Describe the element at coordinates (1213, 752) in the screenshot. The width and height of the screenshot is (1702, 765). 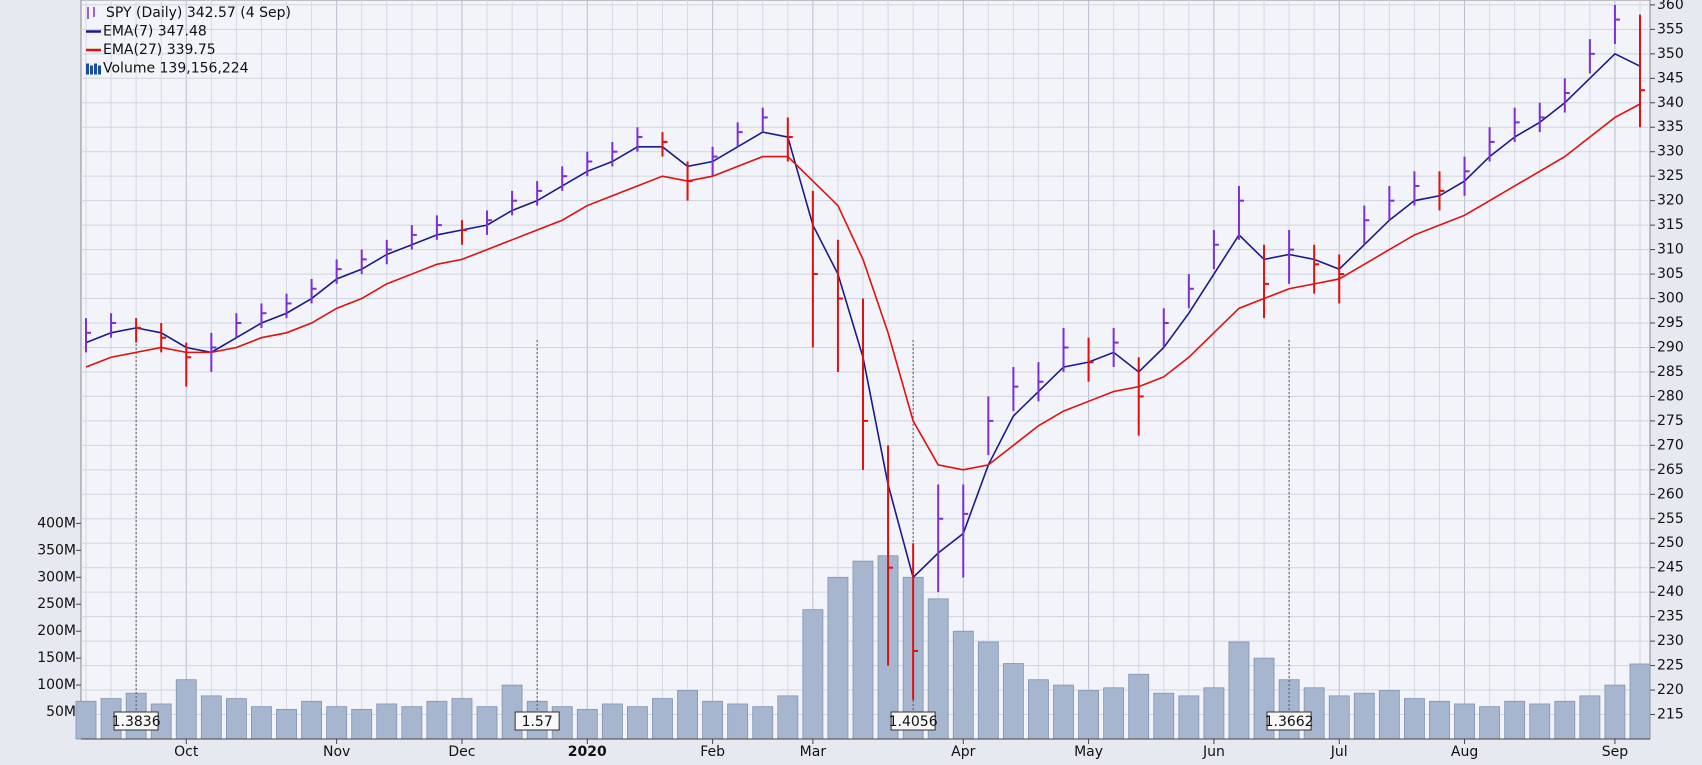
I see `x-tick-label: Jun` at that location.